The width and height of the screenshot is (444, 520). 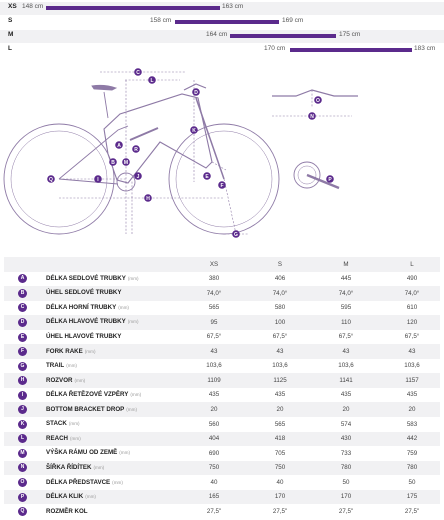 I want to click on table-cell: 583, so click(x=412, y=424).